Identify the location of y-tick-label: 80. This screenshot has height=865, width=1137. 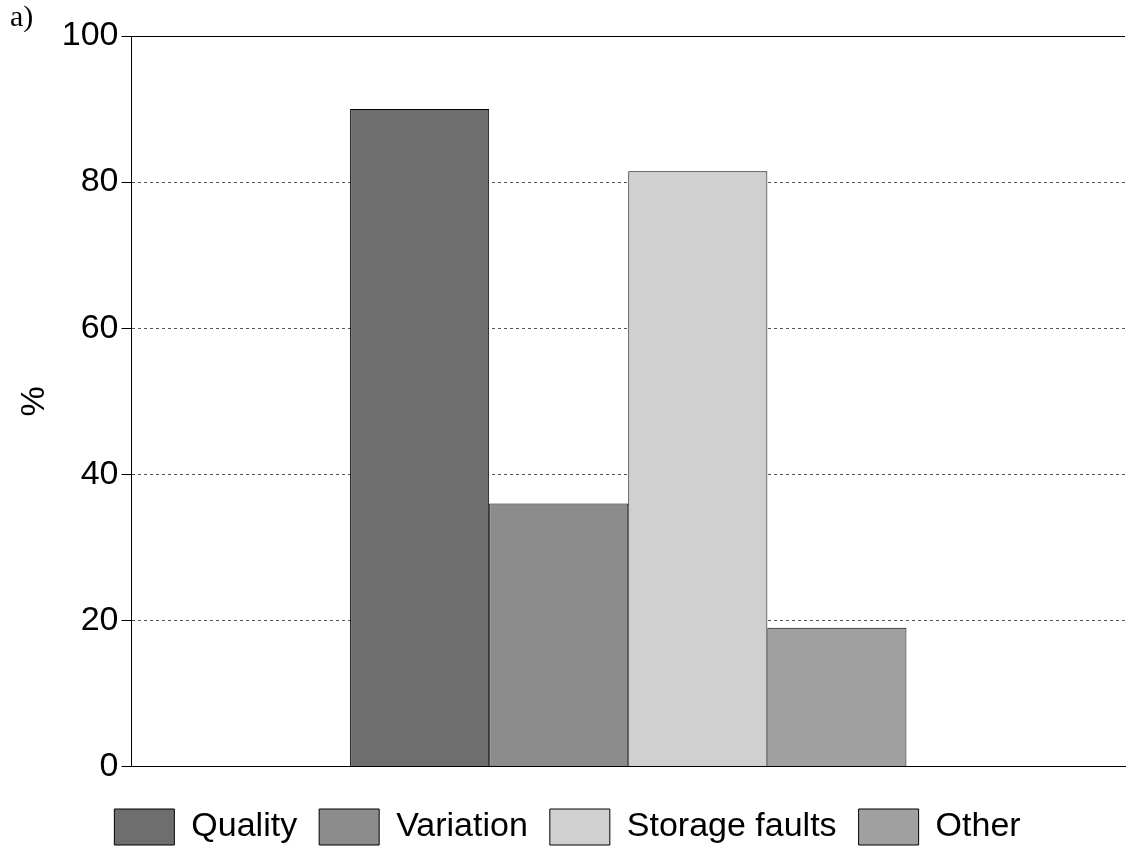
(99, 179).